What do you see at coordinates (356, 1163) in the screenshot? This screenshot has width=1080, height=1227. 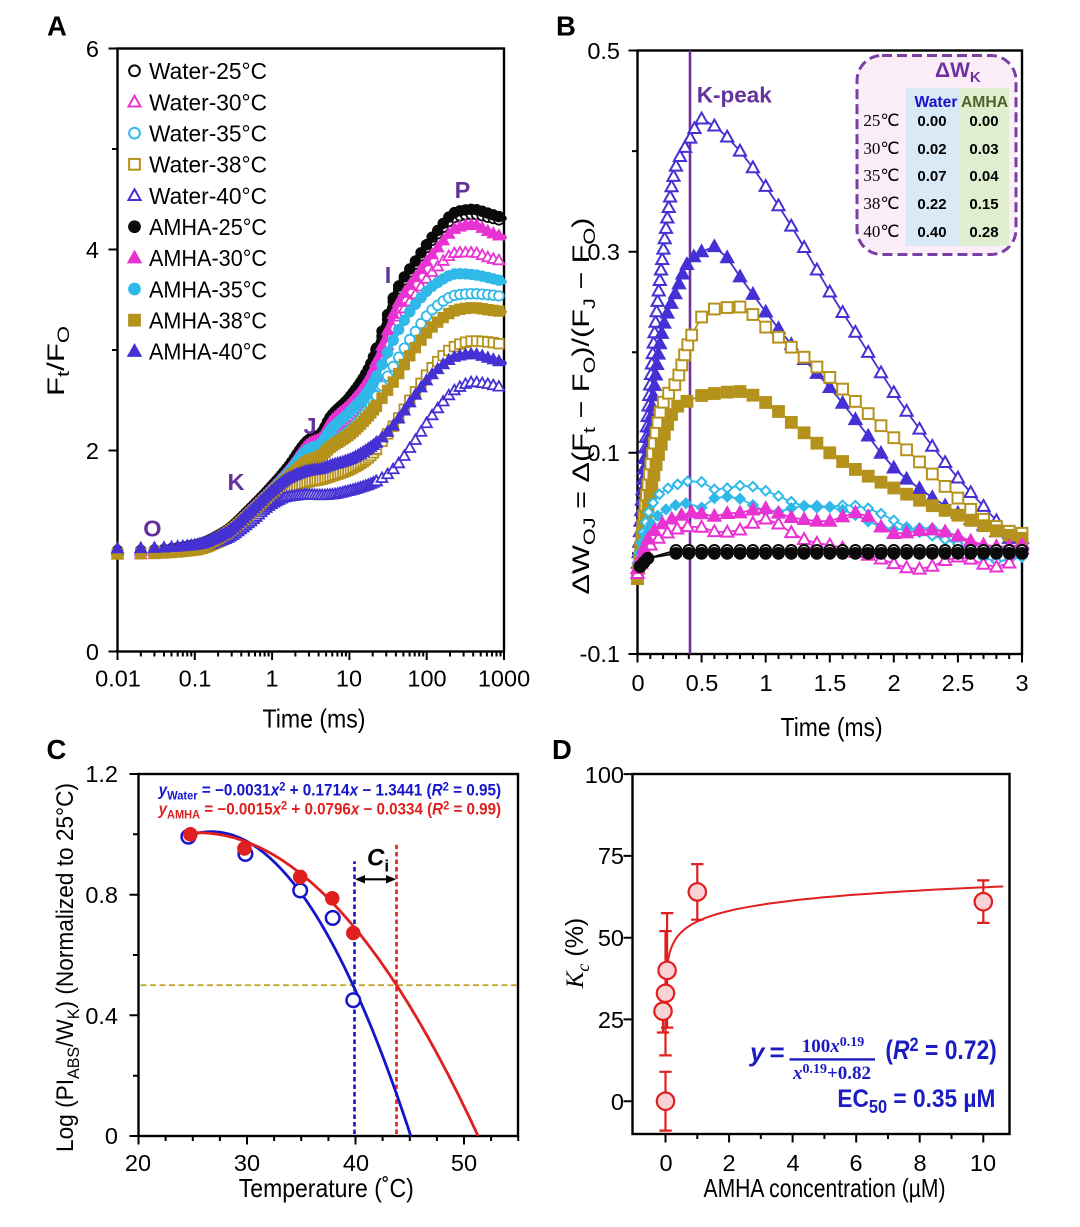 I see `svg-text: 40` at bounding box center [356, 1163].